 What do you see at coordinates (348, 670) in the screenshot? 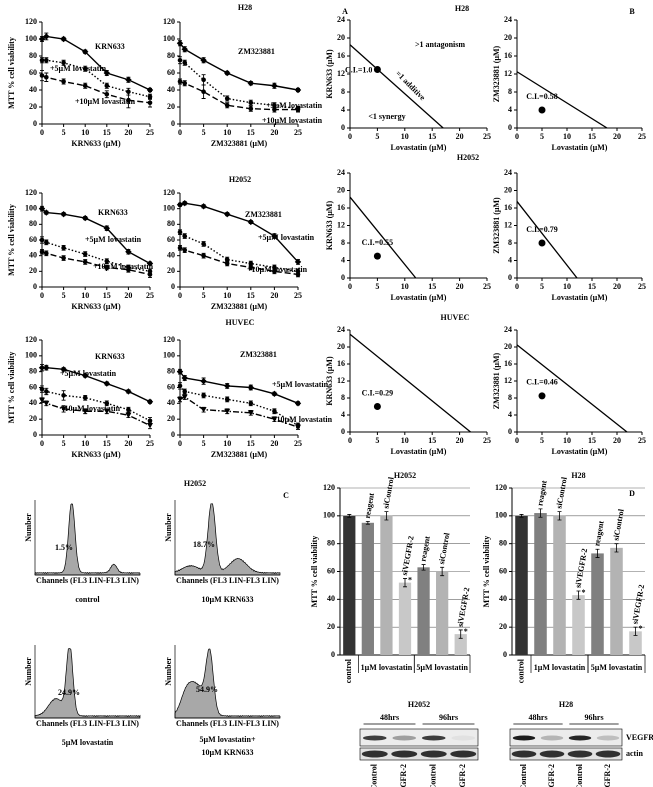
I see `x-tick-label: control` at bounding box center [348, 670].